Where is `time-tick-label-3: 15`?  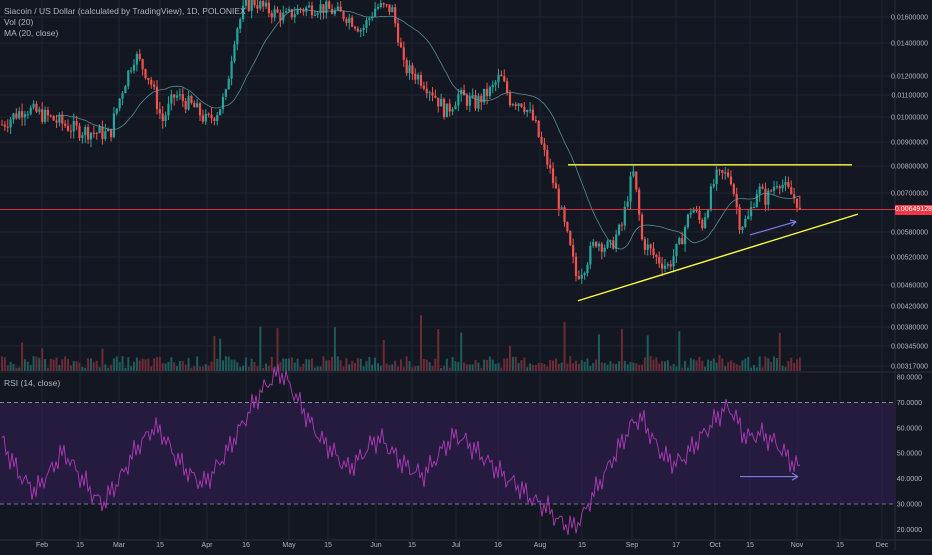 time-tick-label-3: 15 is located at coordinates (160, 545).